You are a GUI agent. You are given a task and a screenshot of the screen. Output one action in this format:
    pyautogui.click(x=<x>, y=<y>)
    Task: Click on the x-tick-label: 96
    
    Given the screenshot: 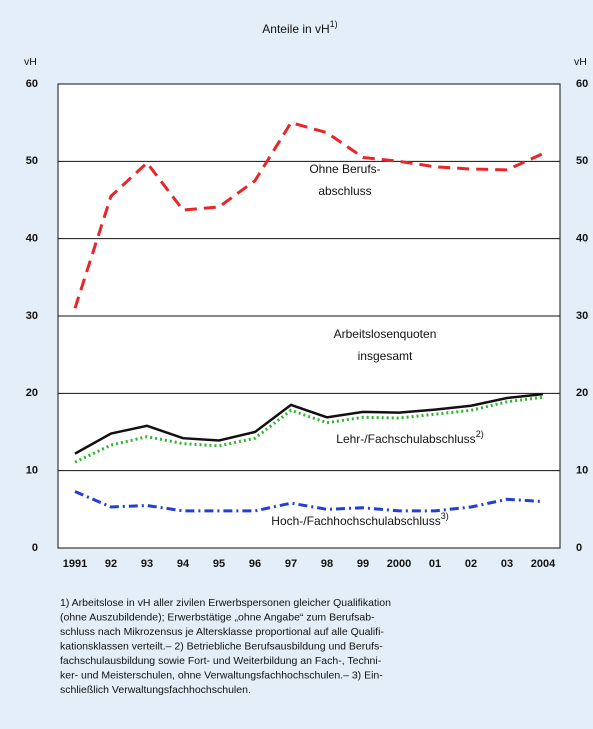 What is the action you would take?
    pyautogui.click(x=255, y=564)
    